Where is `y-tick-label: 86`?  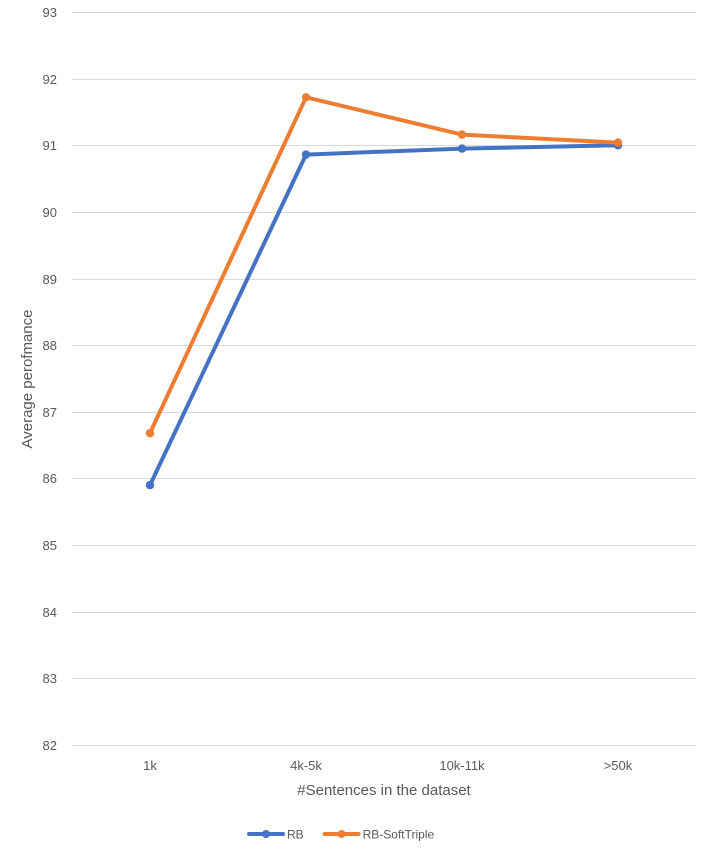
y-tick-label: 86 is located at coordinates (50, 478).